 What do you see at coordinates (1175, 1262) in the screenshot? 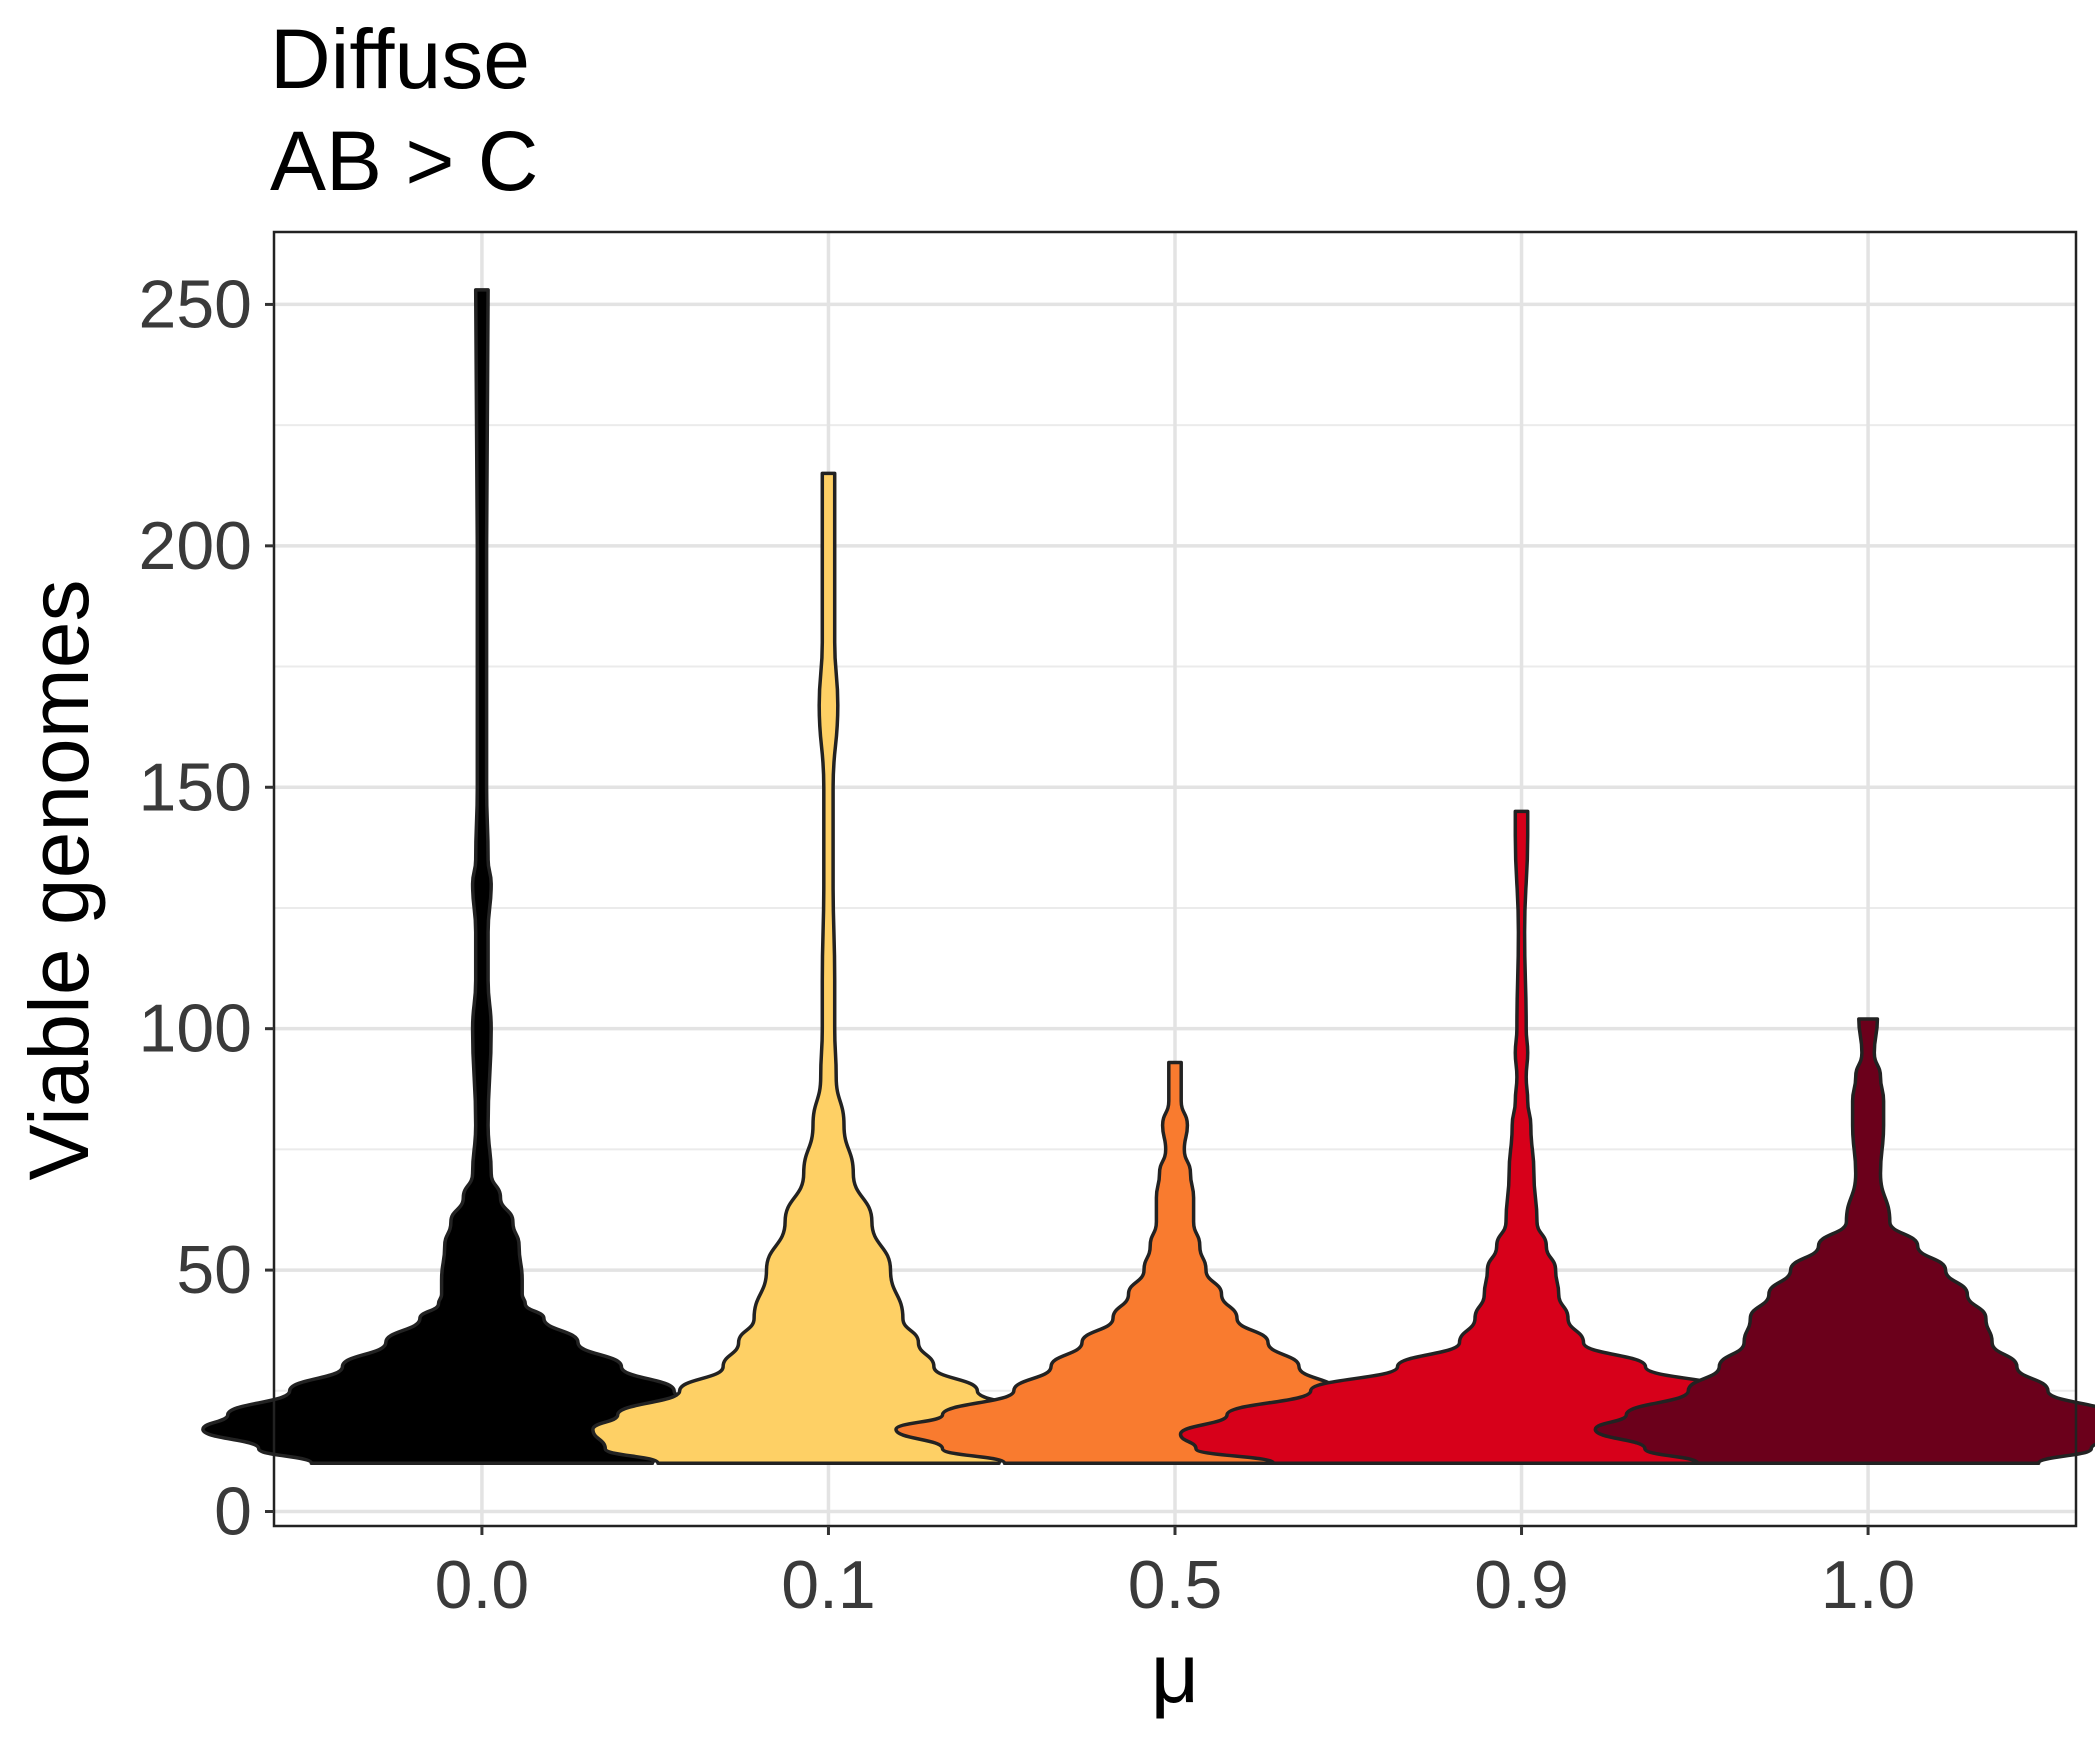
I see `violin-0.5` at bounding box center [1175, 1262].